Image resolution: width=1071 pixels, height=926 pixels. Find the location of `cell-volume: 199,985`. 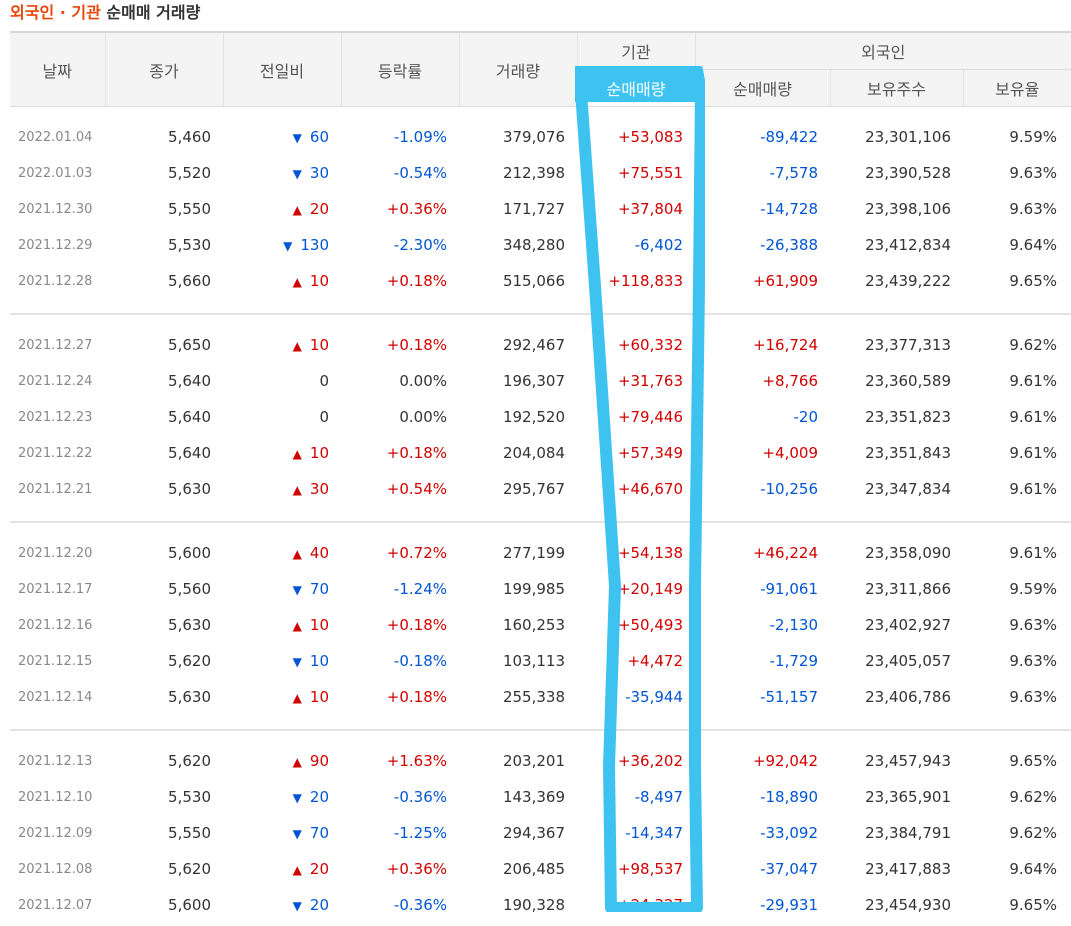

cell-volume: 199,985 is located at coordinates (533, 589).